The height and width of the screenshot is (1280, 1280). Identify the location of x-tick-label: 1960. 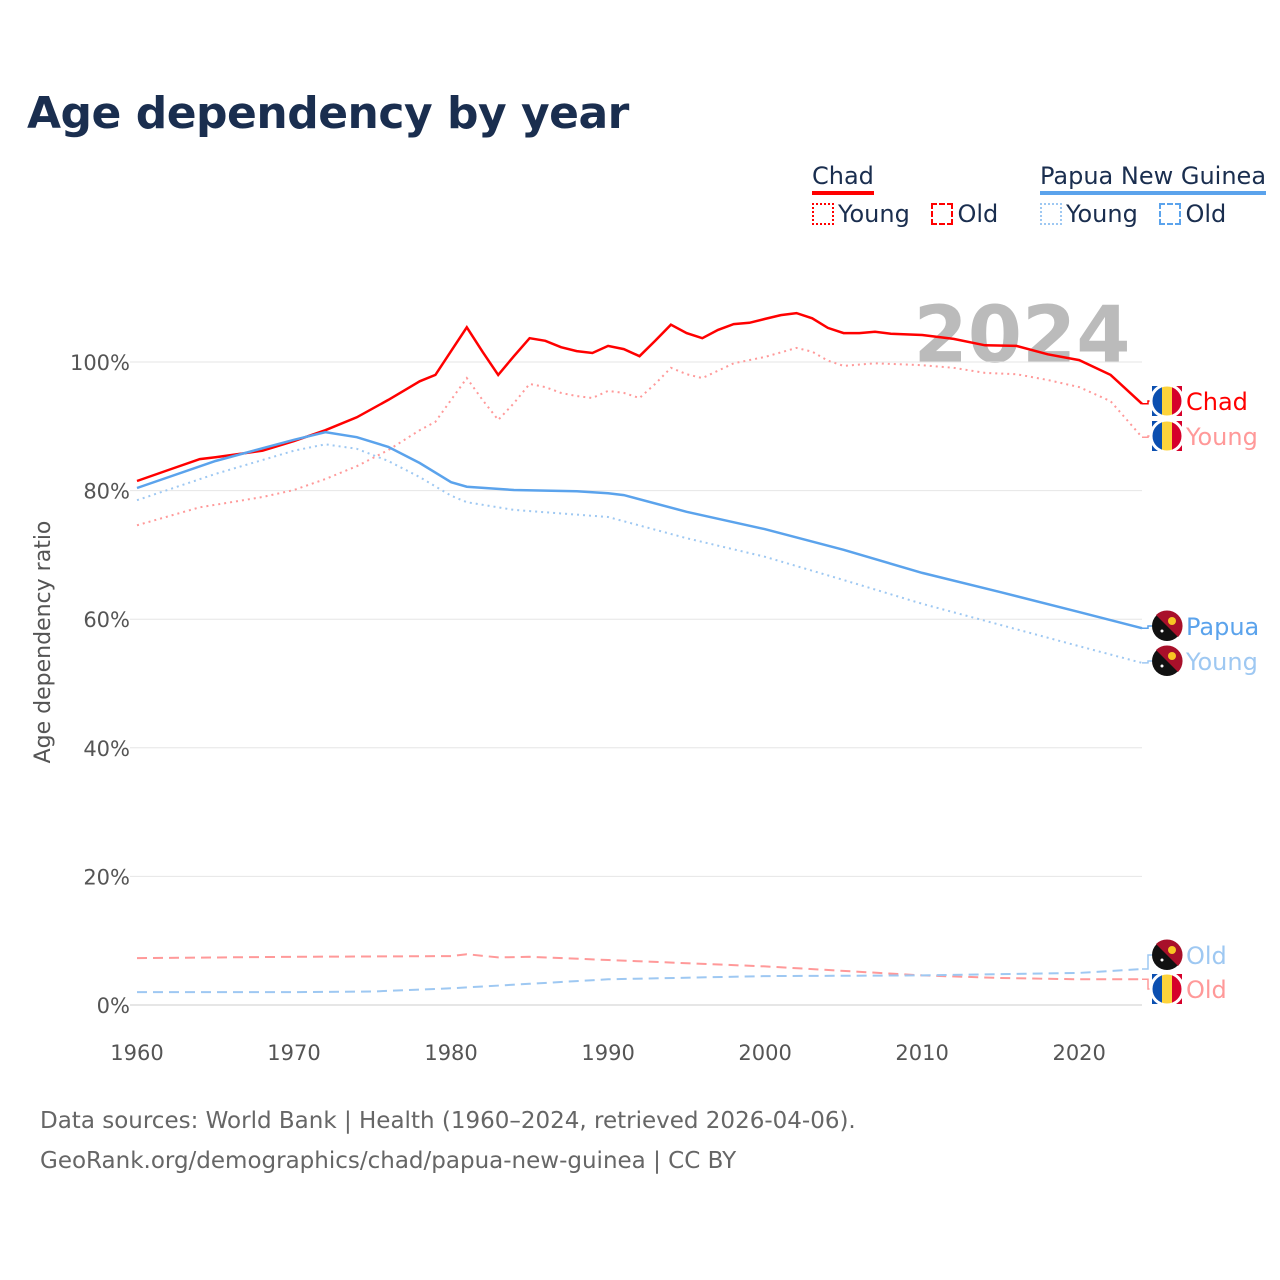
(136, 1053).